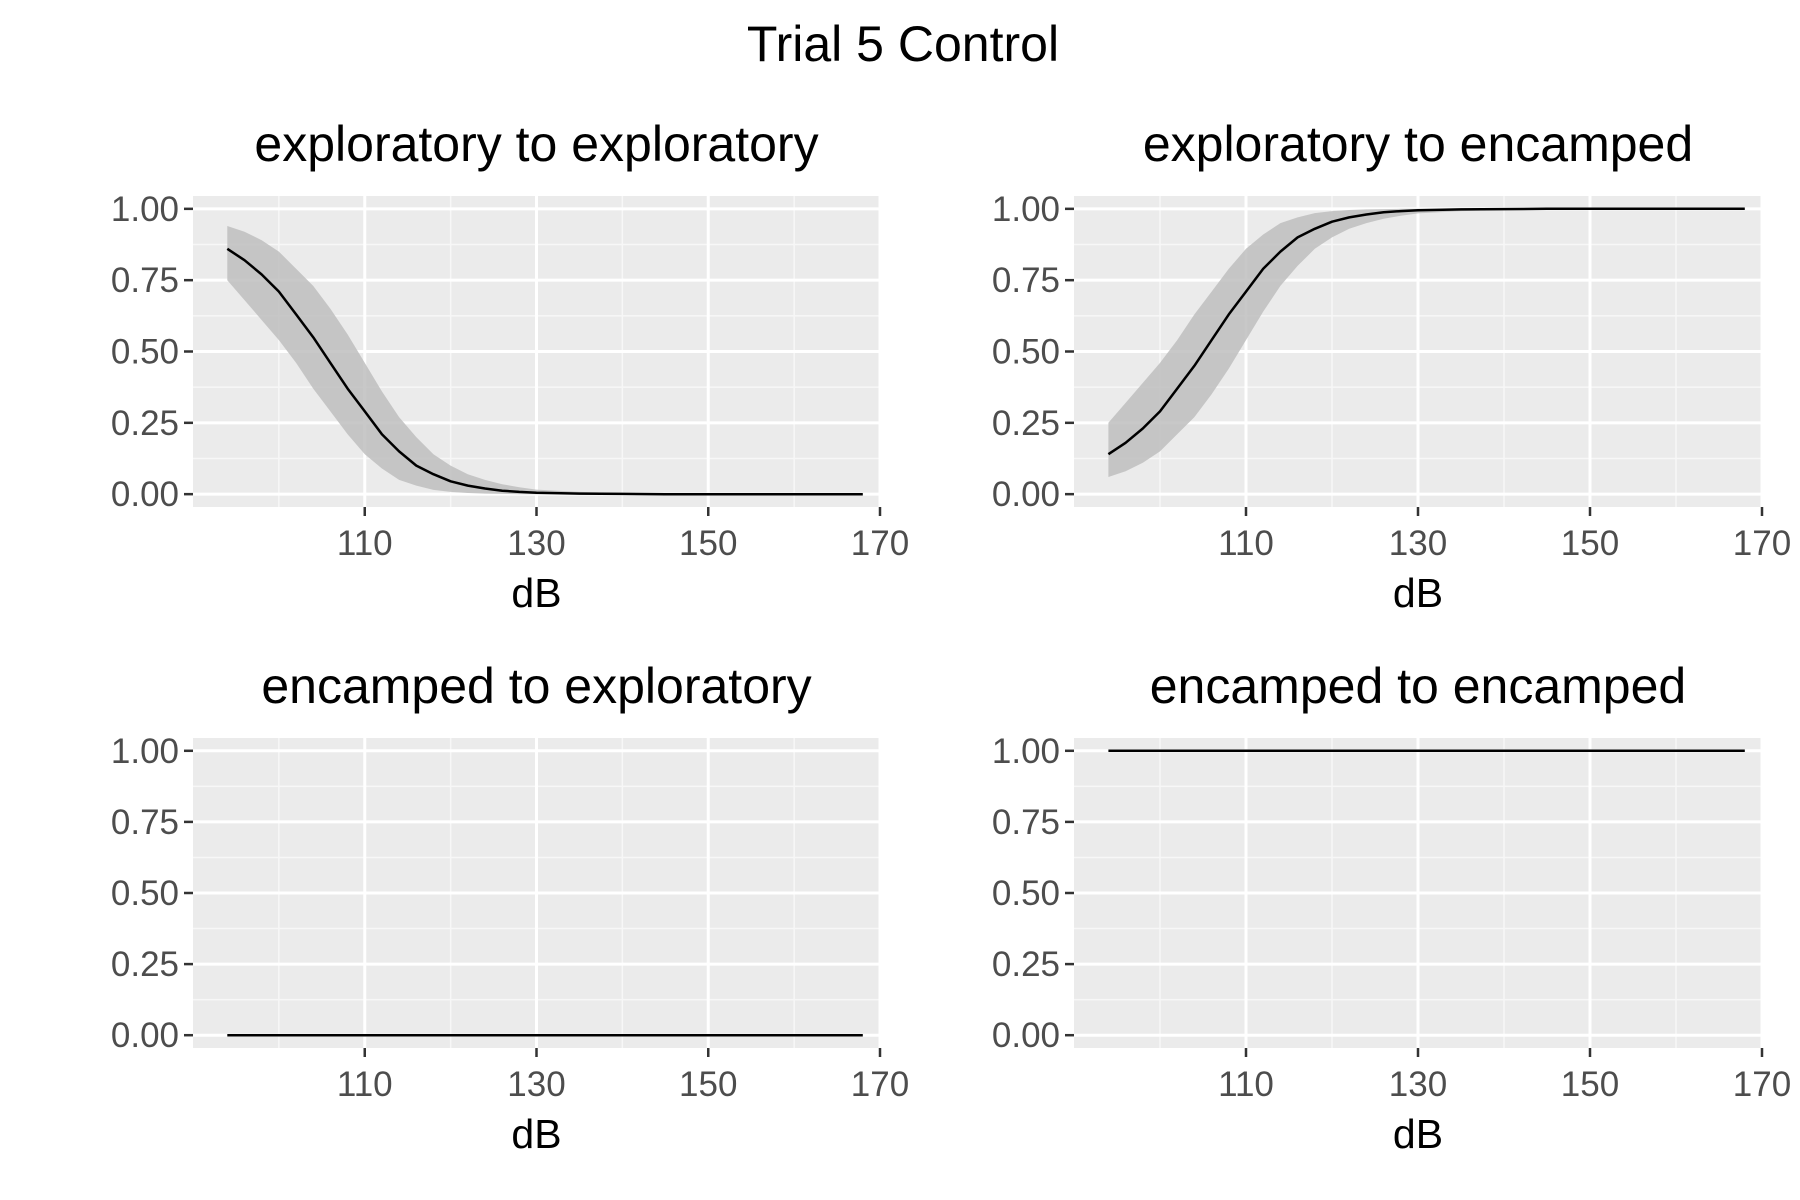 The image size is (1800, 1200). Describe the element at coordinates (1418, 144) in the screenshot. I see `panel-title: exploratory to encamped` at that location.